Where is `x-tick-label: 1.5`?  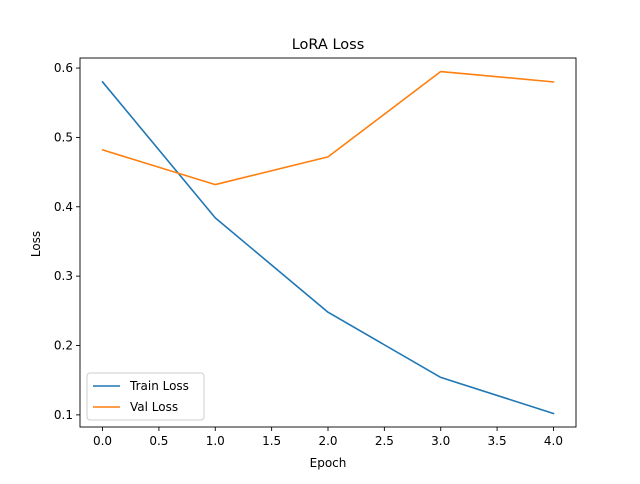
x-tick-label: 1.5 is located at coordinates (271, 441).